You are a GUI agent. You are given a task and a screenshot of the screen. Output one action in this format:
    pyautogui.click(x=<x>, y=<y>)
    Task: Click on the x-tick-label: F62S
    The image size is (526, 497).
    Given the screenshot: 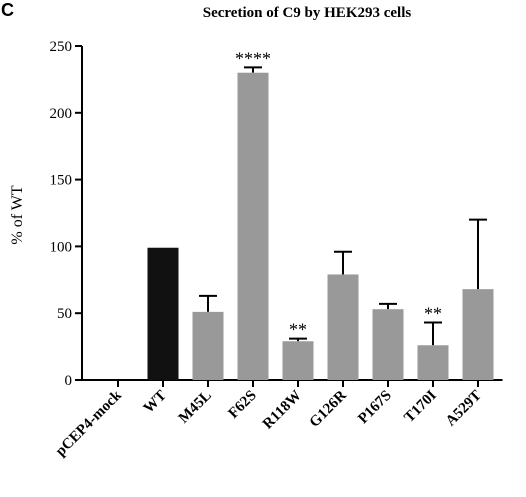 What is the action you would take?
    pyautogui.click(x=243, y=405)
    